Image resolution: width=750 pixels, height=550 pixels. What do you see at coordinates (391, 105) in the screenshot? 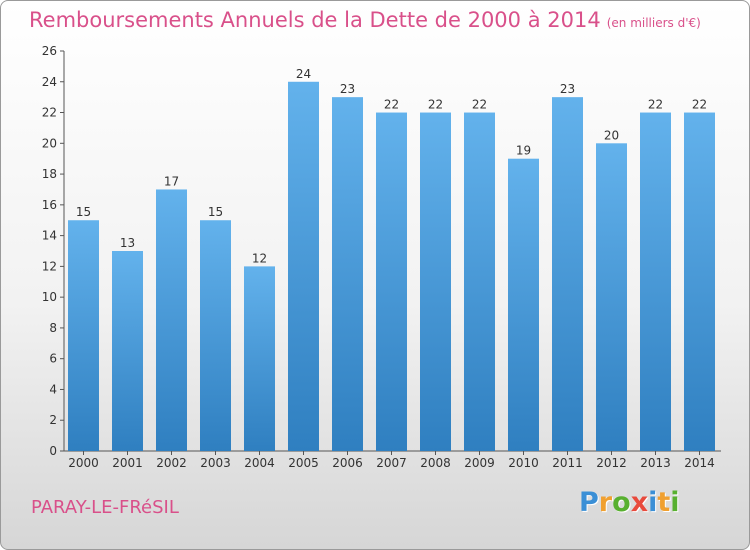
I see `data-label-2007: 22` at bounding box center [391, 105].